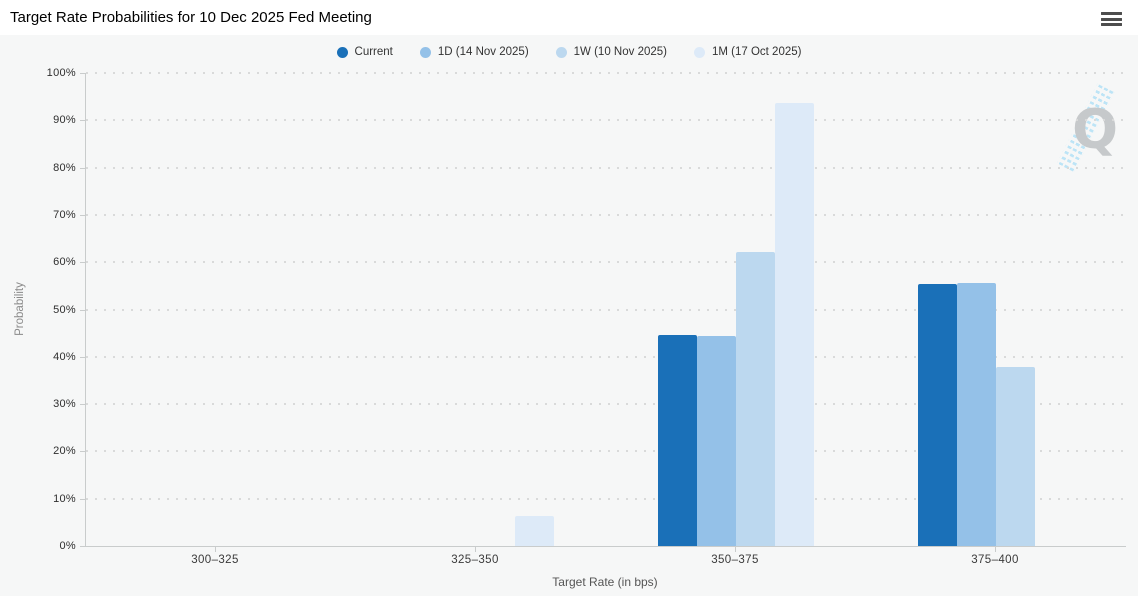 The height and width of the screenshot is (596, 1138). I want to click on x-tick-label: 375–400, so click(995, 560).